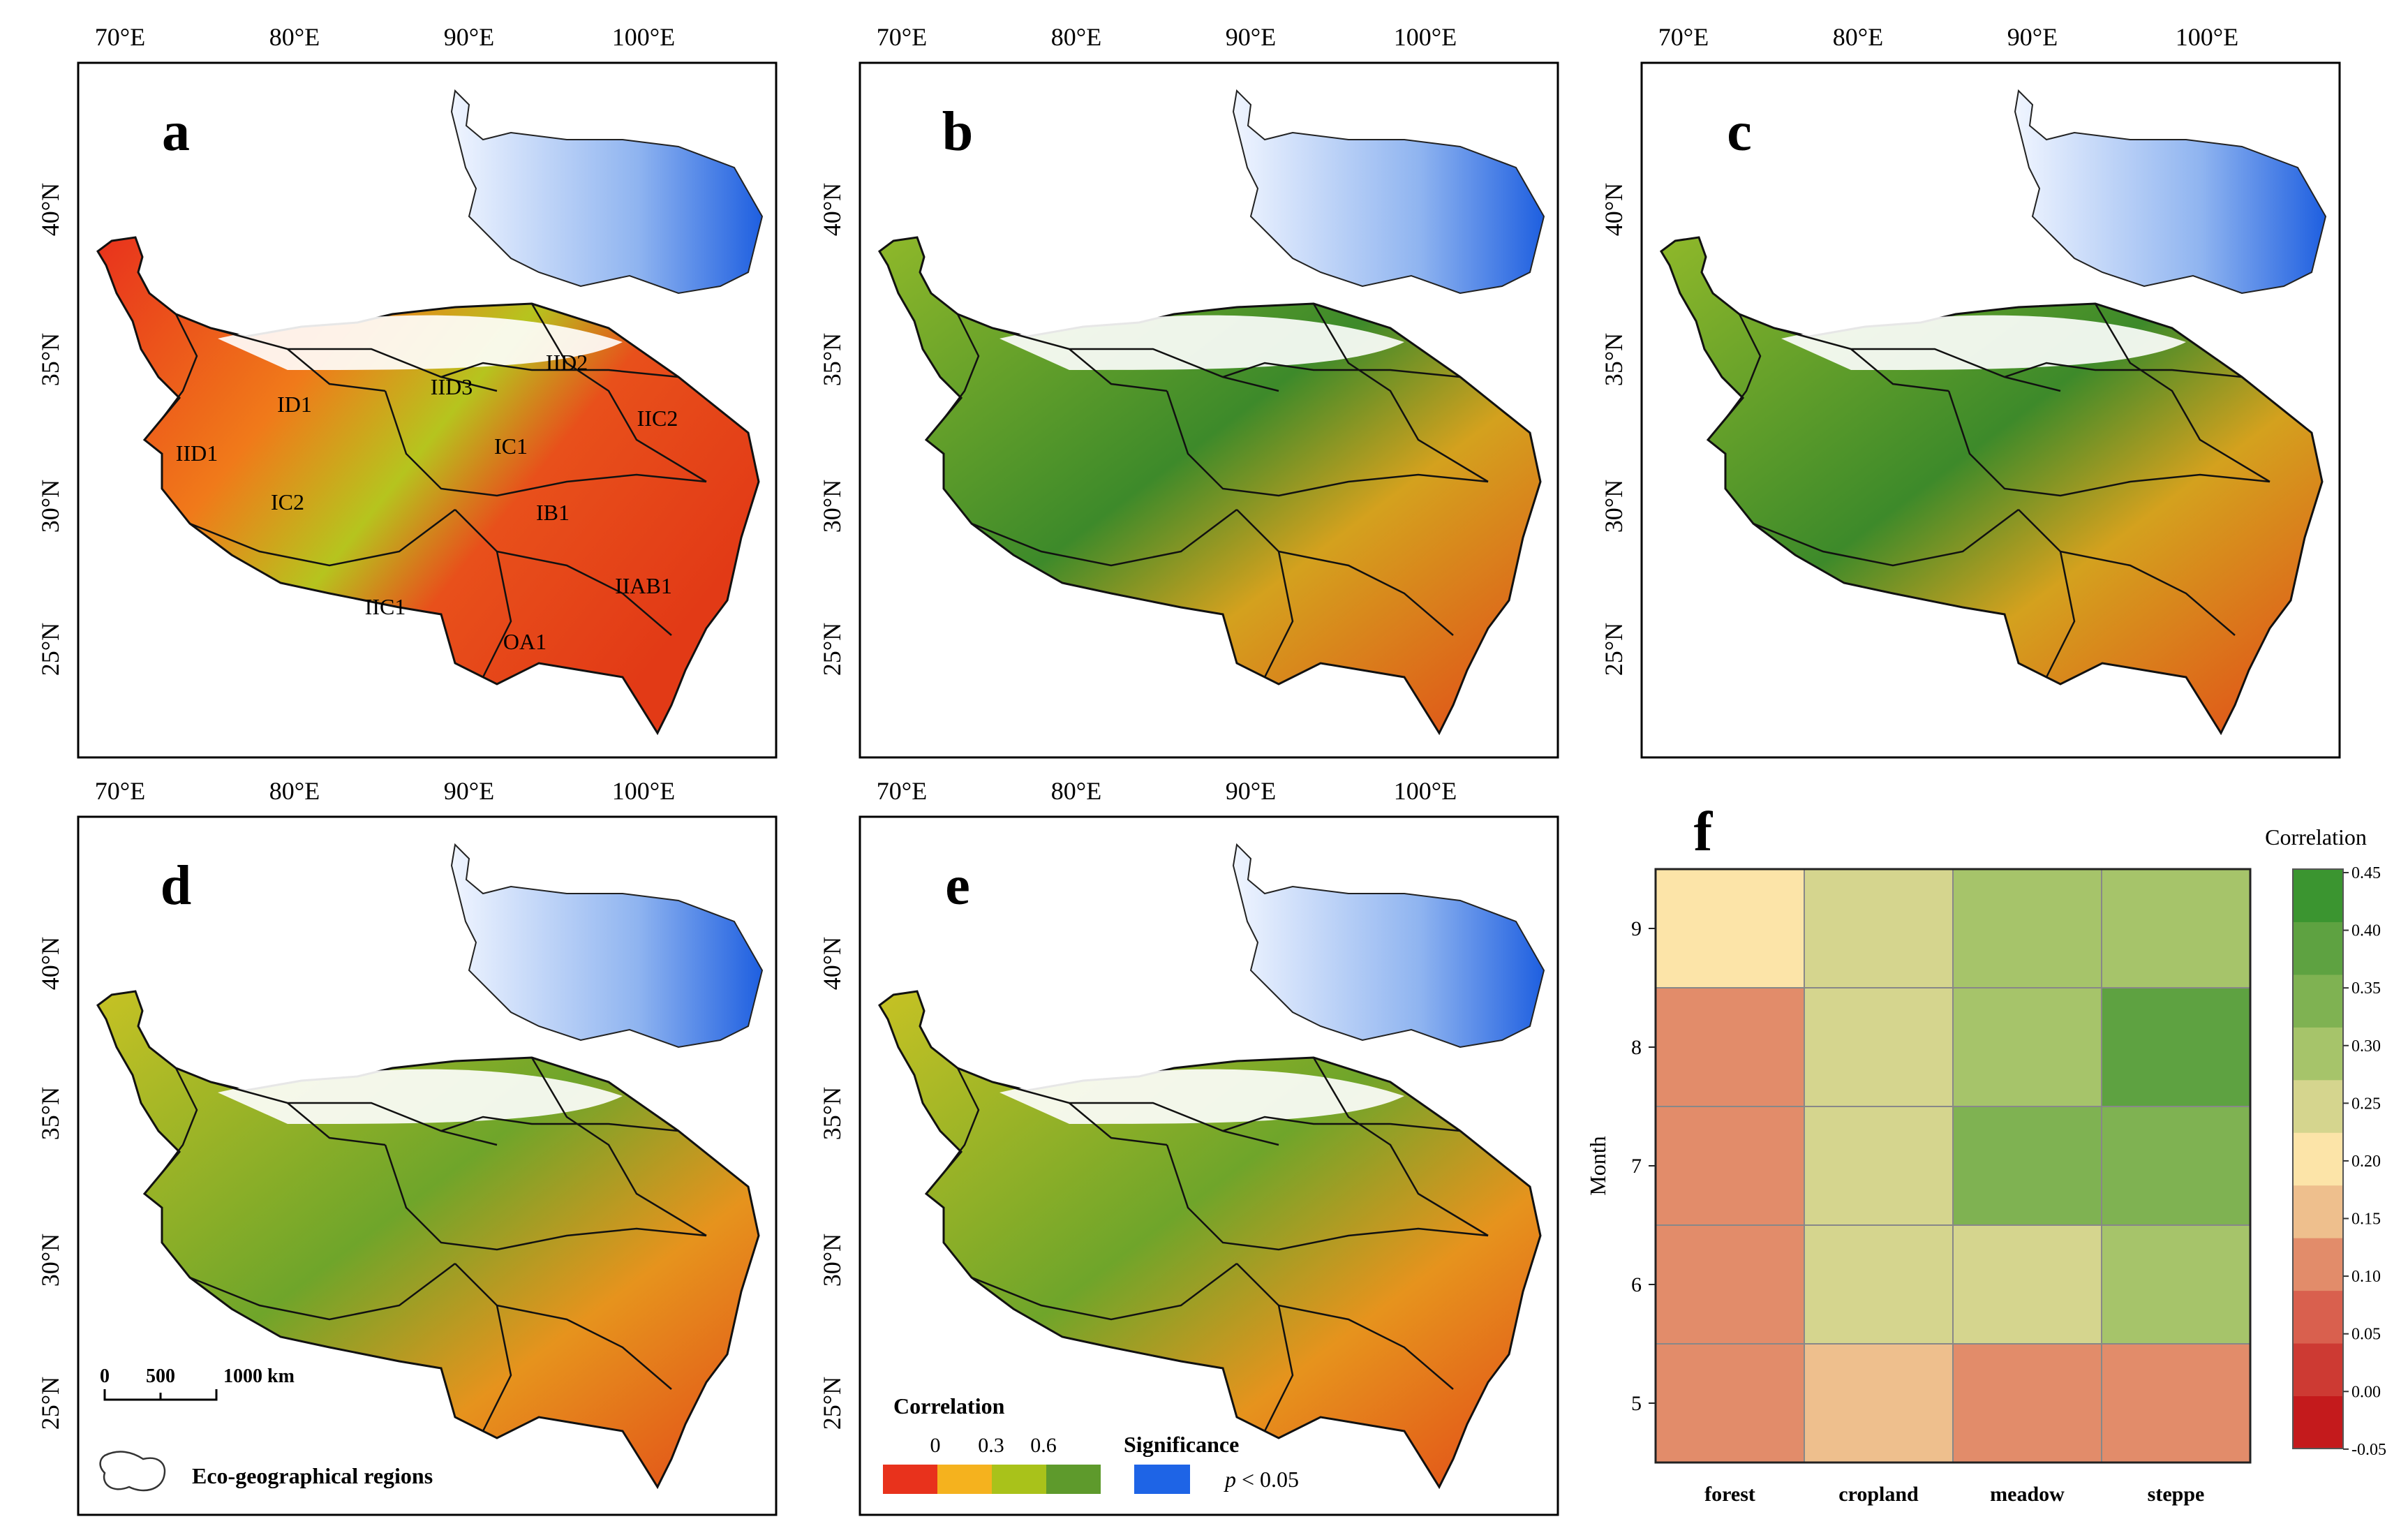 The width and height of the screenshot is (2408, 1533). Describe the element at coordinates (259, 1376) in the screenshot. I see `scale-bar-label: 1000 km` at that location.